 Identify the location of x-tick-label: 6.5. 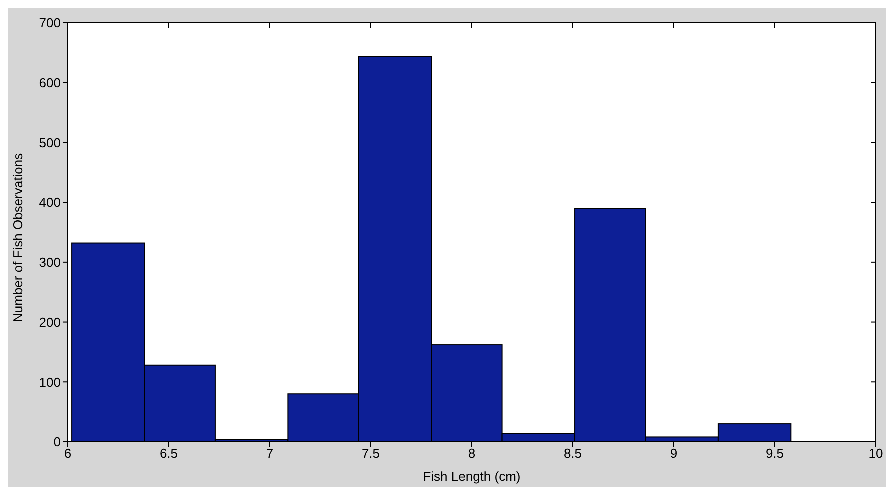
(169, 454).